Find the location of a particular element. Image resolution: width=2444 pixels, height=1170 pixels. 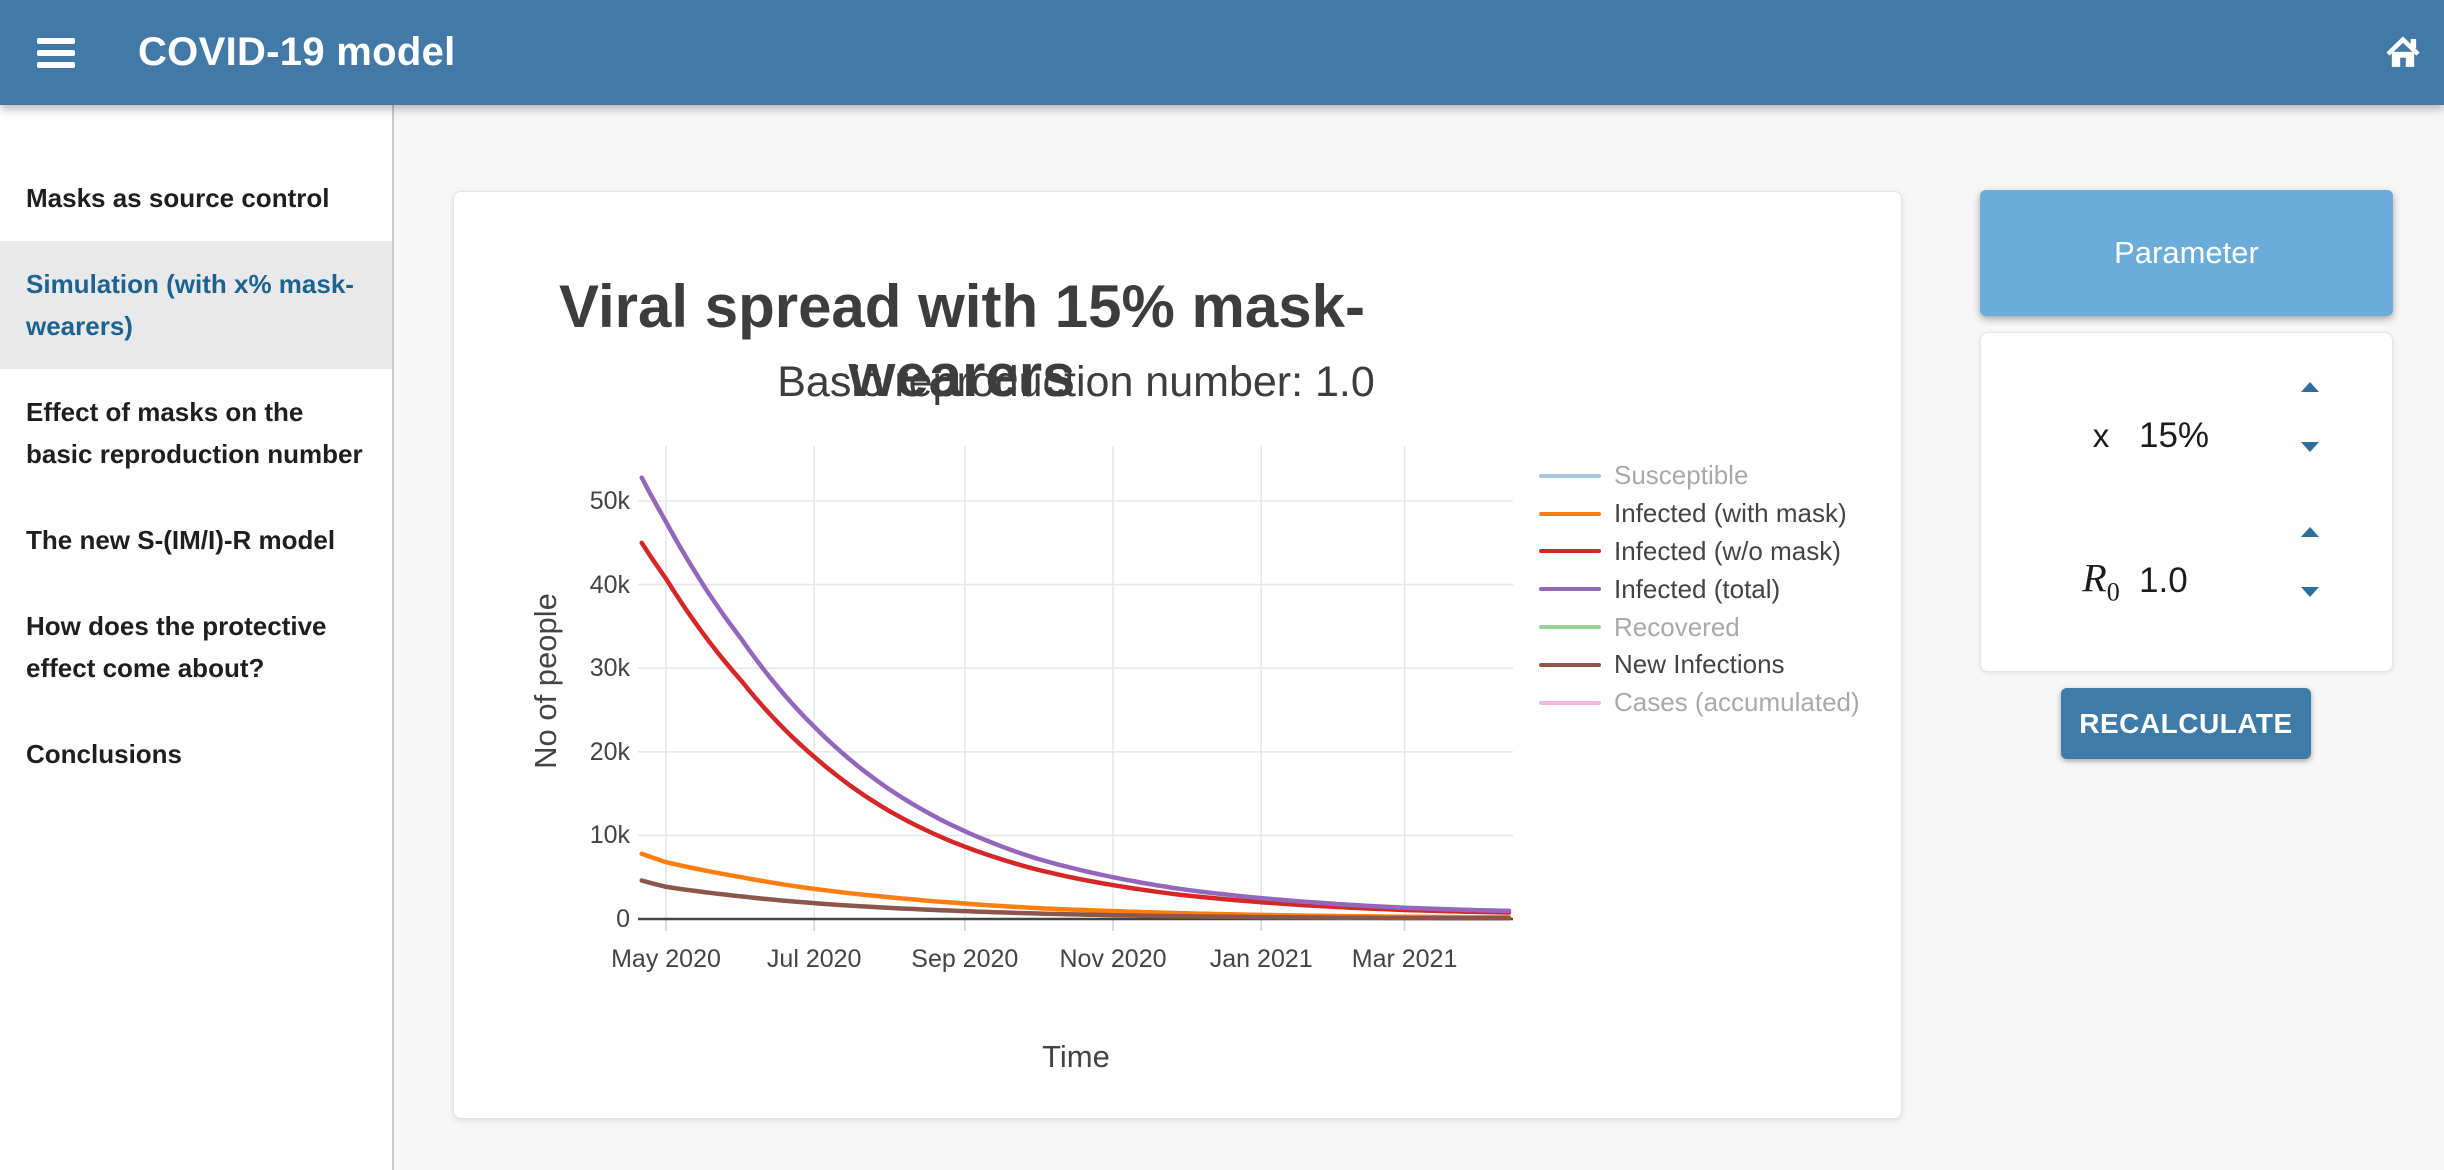

app-title: COVID-19 model is located at coordinates (297, 52).